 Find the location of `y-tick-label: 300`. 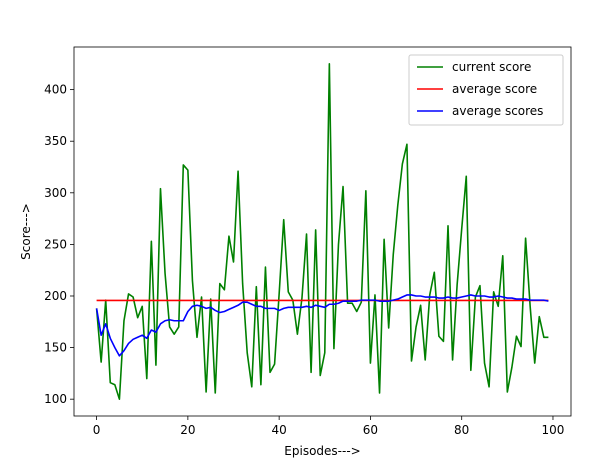

y-tick-label: 300 is located at coordinates (55, 193).